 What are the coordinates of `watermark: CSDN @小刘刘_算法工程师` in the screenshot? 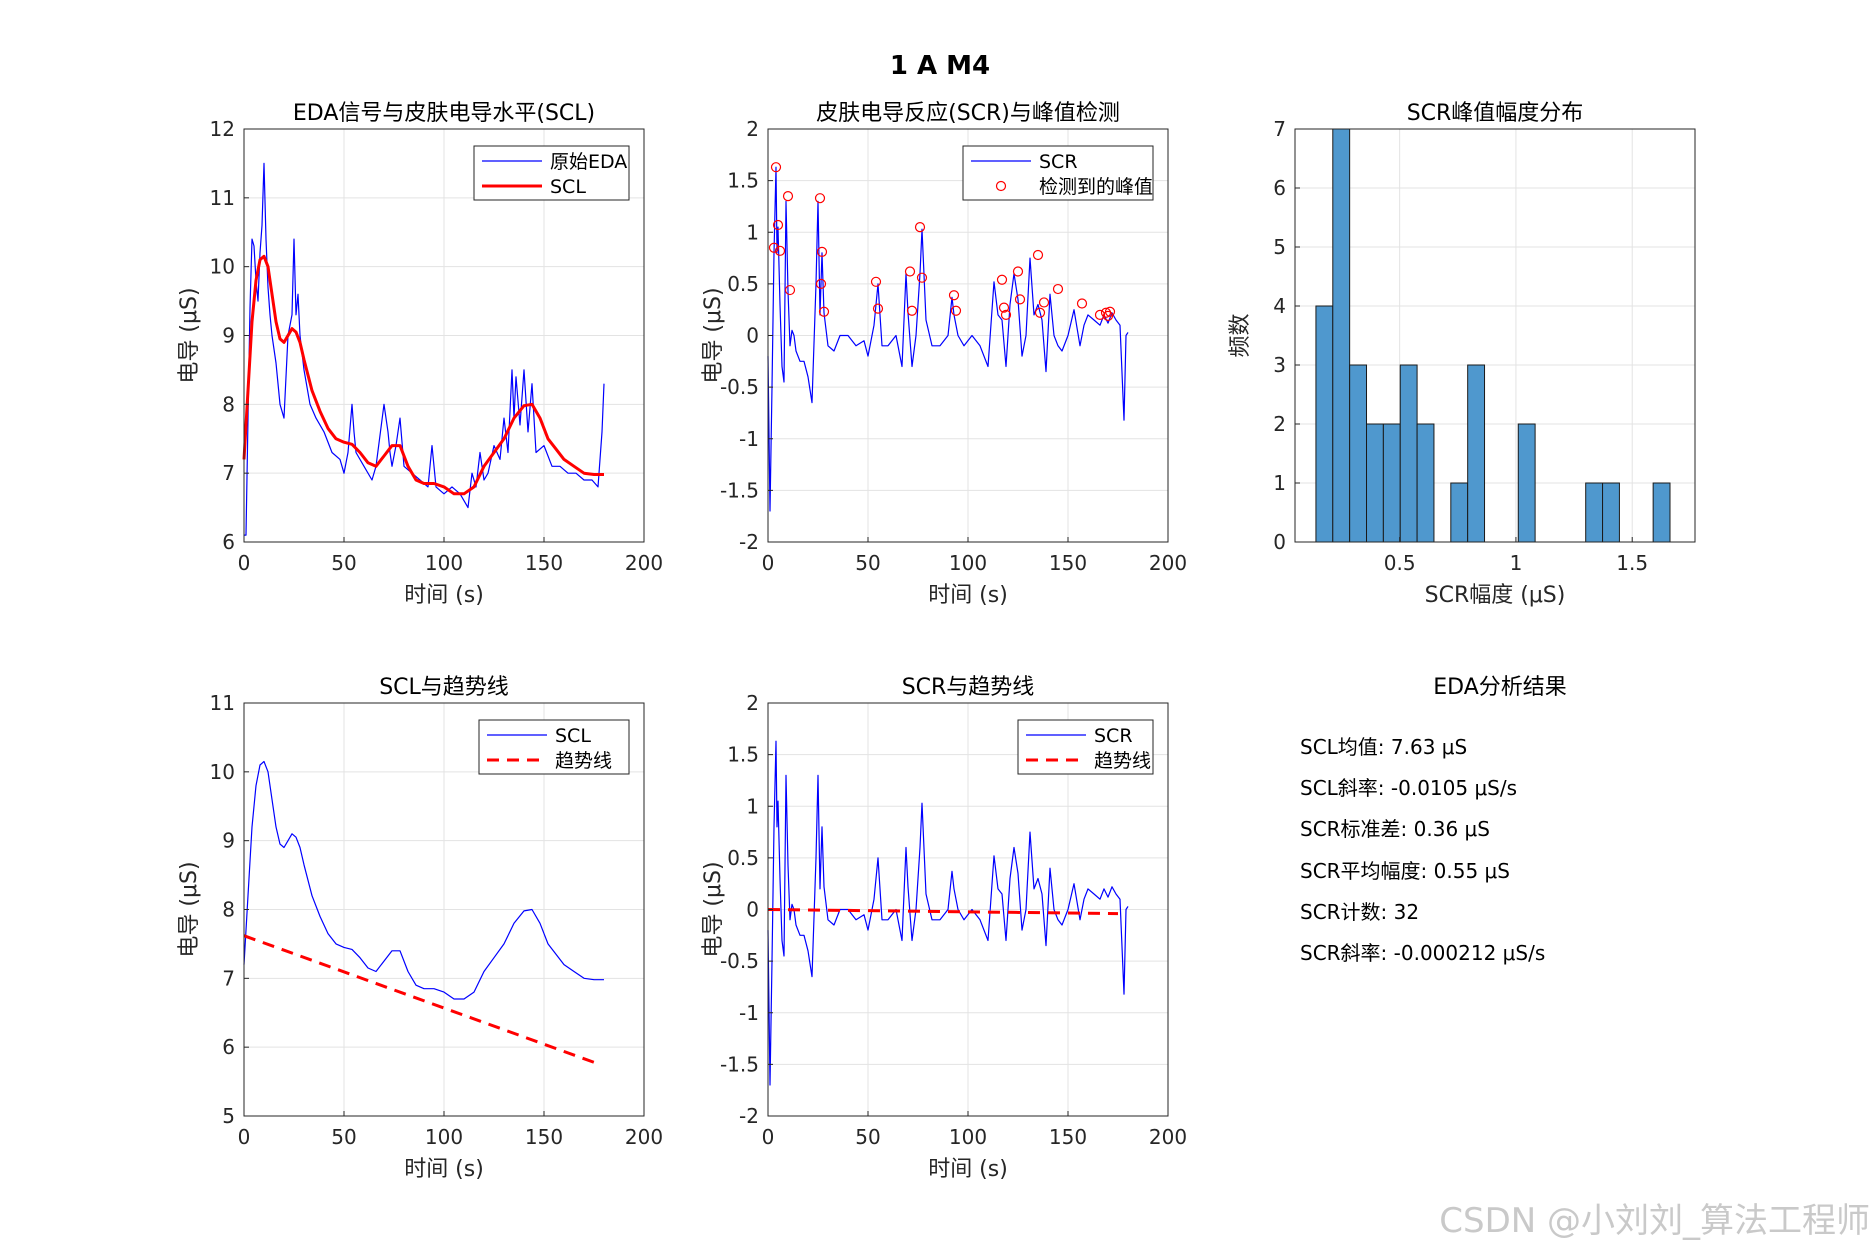 It's located at (1654, 1221).